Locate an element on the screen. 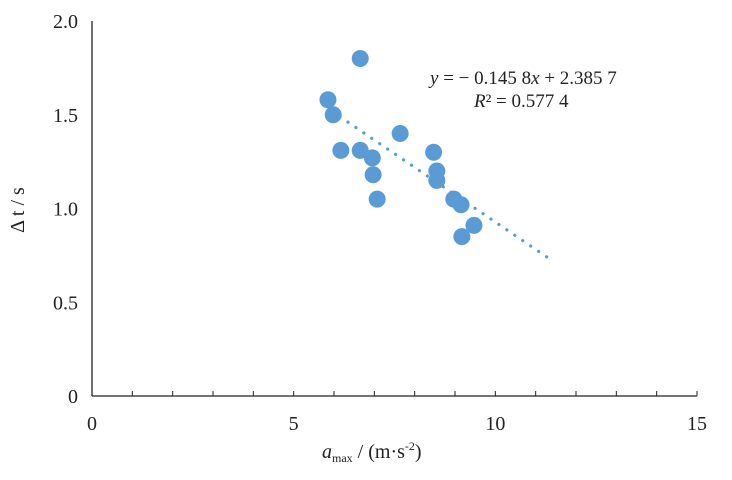  x-tick-label: 15 is located at coordinates (697, 424).